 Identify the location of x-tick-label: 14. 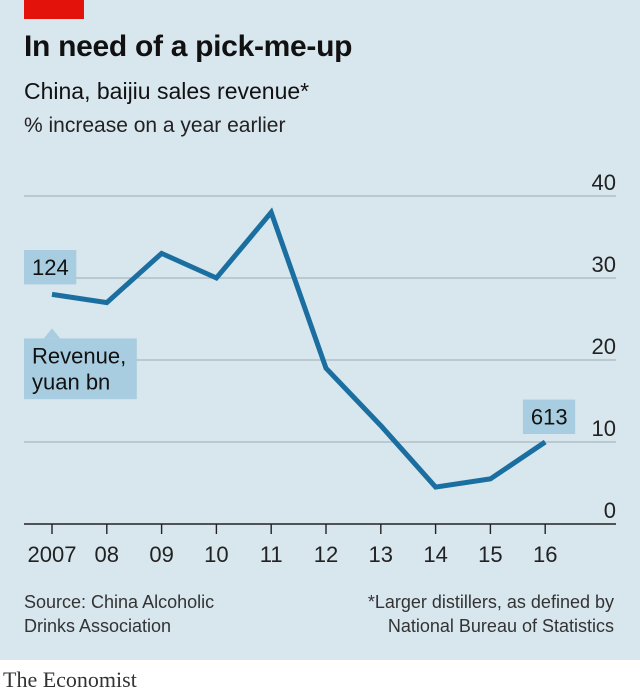
(435, 554).